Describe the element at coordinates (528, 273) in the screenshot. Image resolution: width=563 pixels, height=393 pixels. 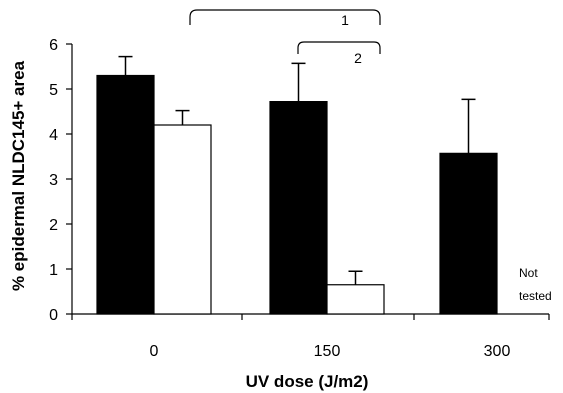
I see `not-tested-note-line1: Not` at that location.